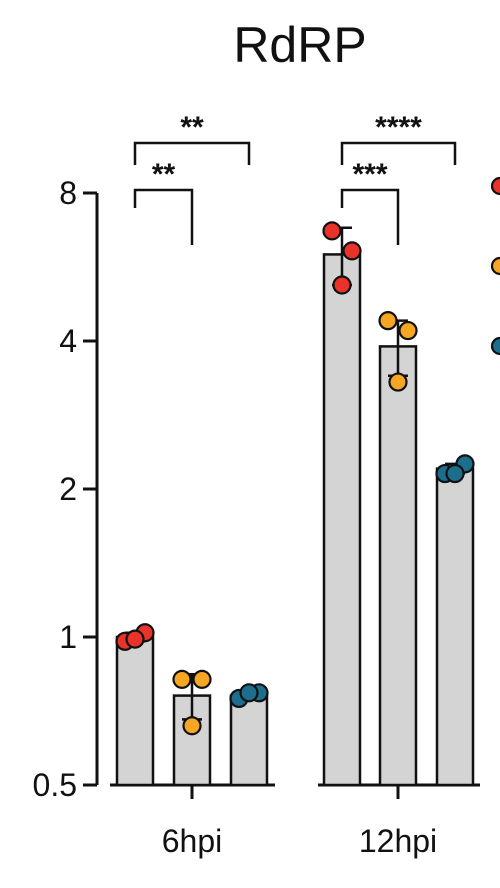  I want to click on y-tick-label: 1, so click(68, 637).